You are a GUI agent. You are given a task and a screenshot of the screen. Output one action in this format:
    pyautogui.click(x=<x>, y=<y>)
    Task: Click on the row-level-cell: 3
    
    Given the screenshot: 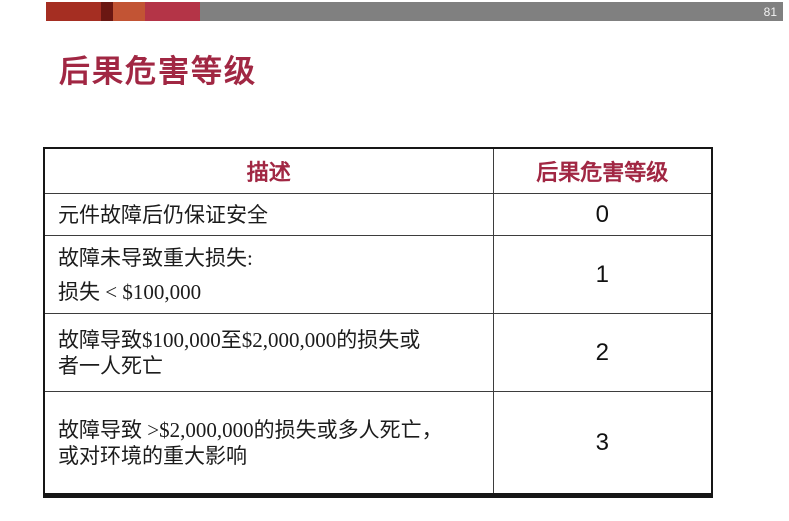 What is the action you would take?
    pyautogui.click(x=602, y=443)
    